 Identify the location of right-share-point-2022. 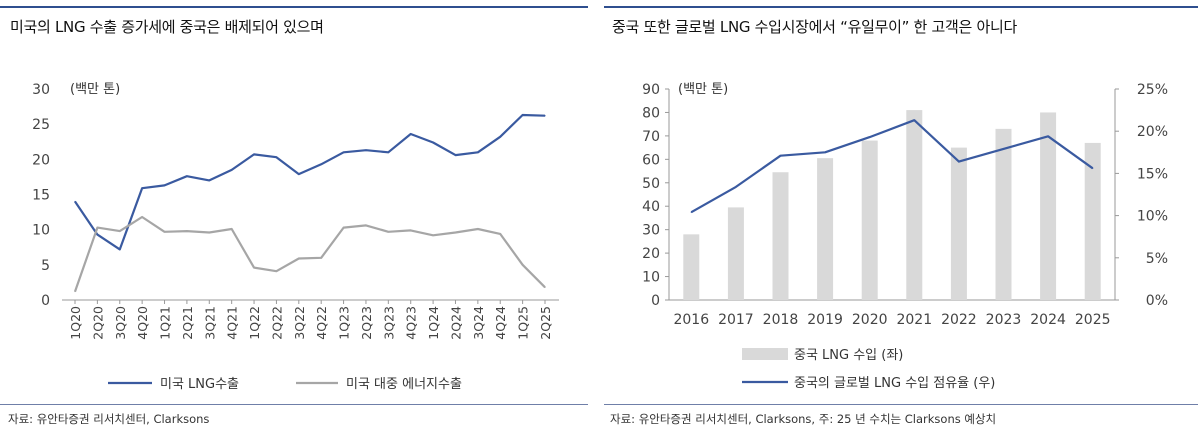
(959, 161).